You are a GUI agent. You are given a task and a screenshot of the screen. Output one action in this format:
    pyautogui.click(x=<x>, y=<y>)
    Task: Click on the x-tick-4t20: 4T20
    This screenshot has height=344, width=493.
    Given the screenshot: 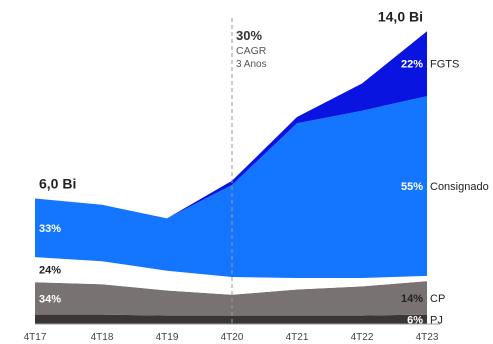 What is the action you would take?
    pyautogui.click(x=232, y=337)
    